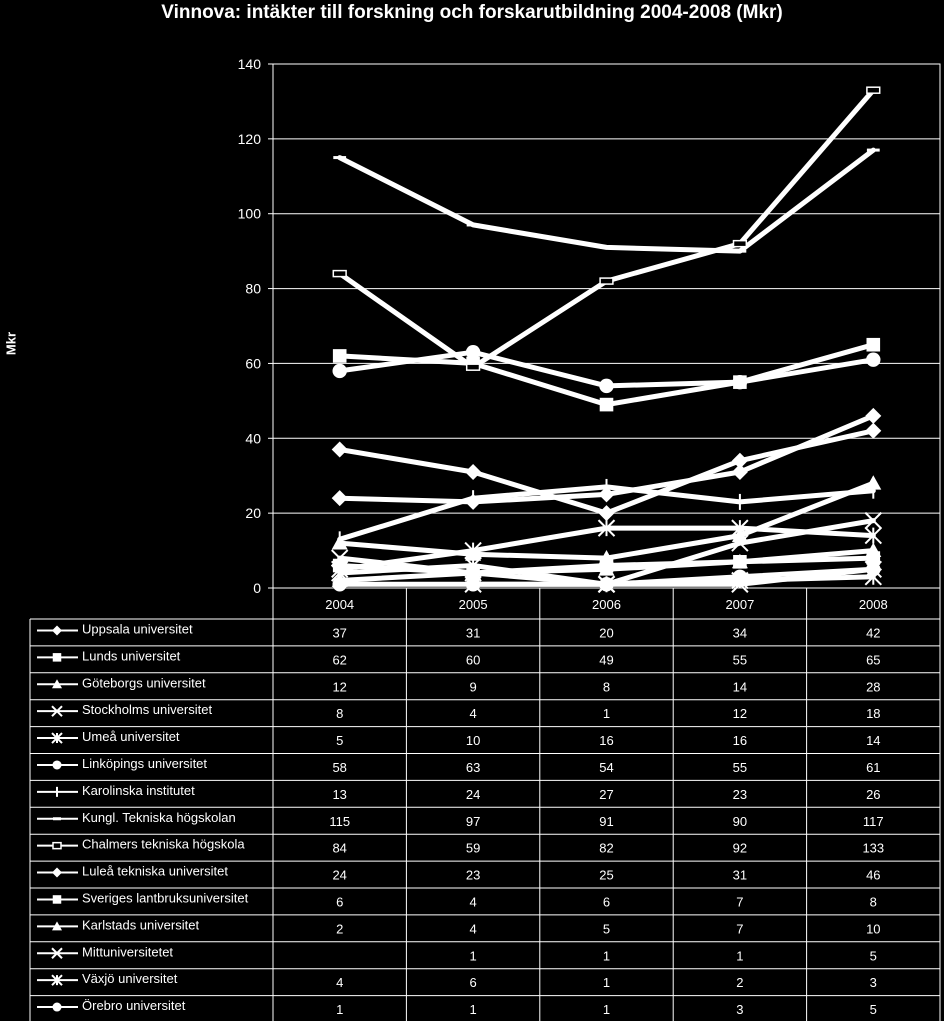 Image resolution: width=944 pixels, height=1021 pixels. What do you see at coordinates (606, 821) in the screenshot?
I see `table-cell: 91` at bounding box center [606, 821].